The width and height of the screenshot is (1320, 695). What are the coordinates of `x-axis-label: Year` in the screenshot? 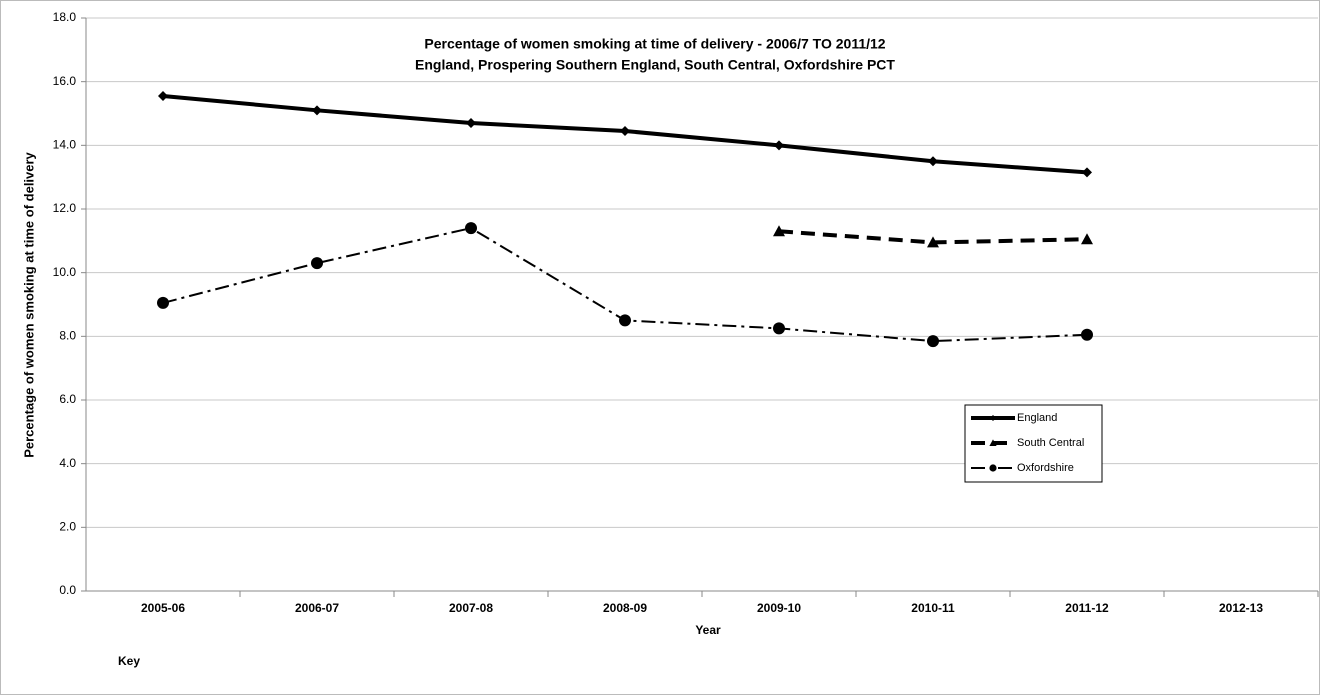 It's located at (708, 630).